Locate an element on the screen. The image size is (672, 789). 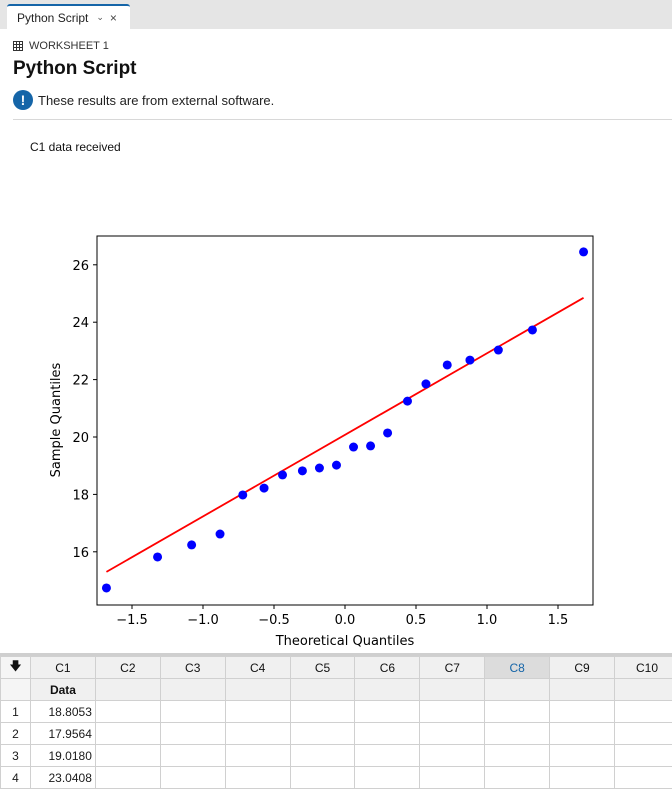
worksheet-label: WORKSHEET 1 is located at coordinates (69, 46).